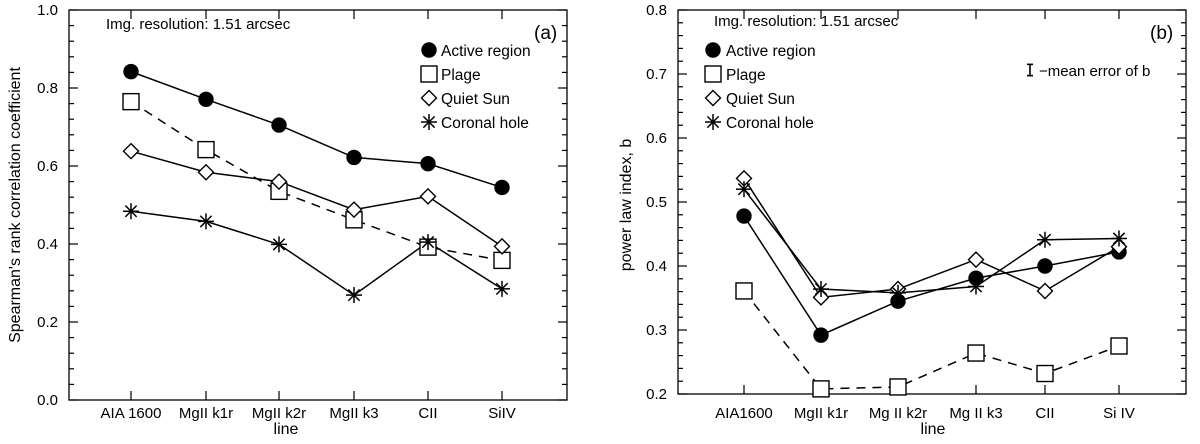 This screenshot has height=444, width=1200. What do you see at coordinates (475, 99) in the screenshot?
I see `panel-a-legend-quiet-sun: Quiet Sun` at bounding box center [475, 99].